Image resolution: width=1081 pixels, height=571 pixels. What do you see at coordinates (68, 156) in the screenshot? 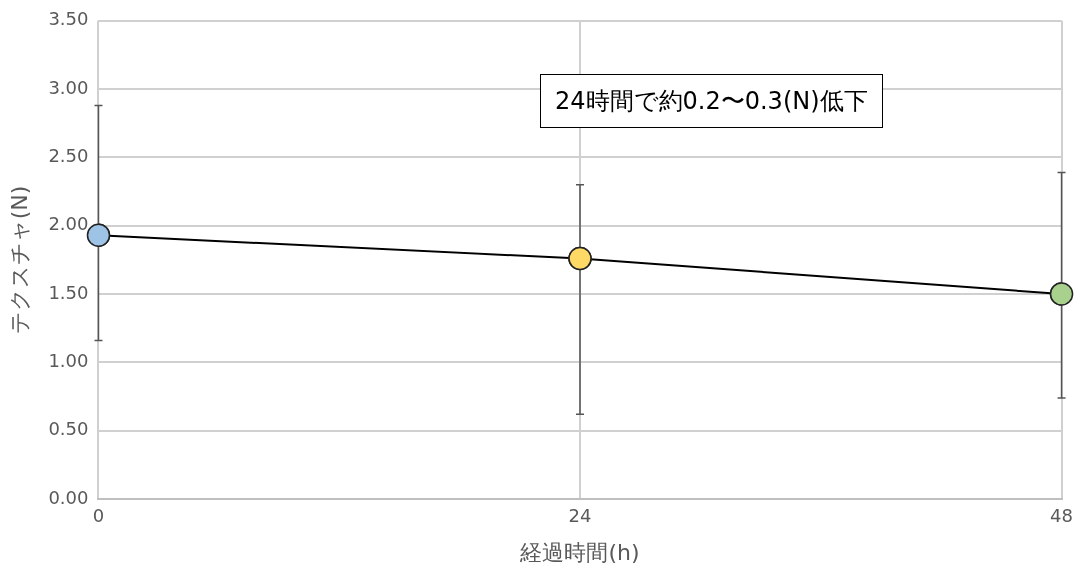
I see `y-tick-label: 2.50` at bounding box center [68, 156].